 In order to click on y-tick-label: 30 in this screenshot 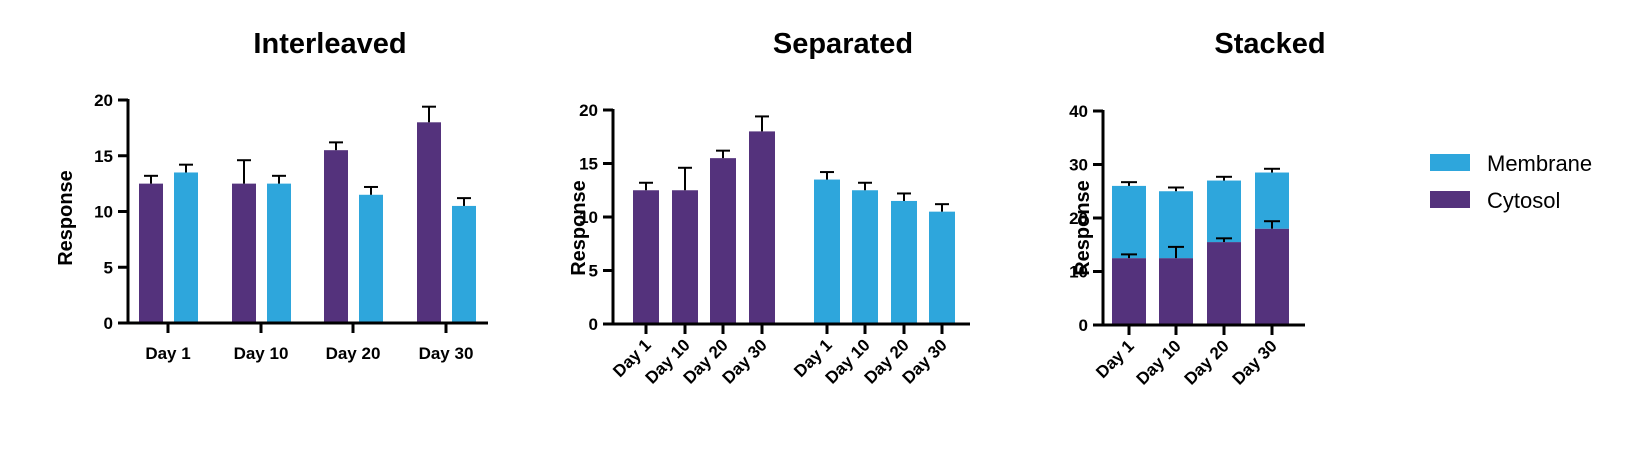, I will do `click(1078, 165)`.